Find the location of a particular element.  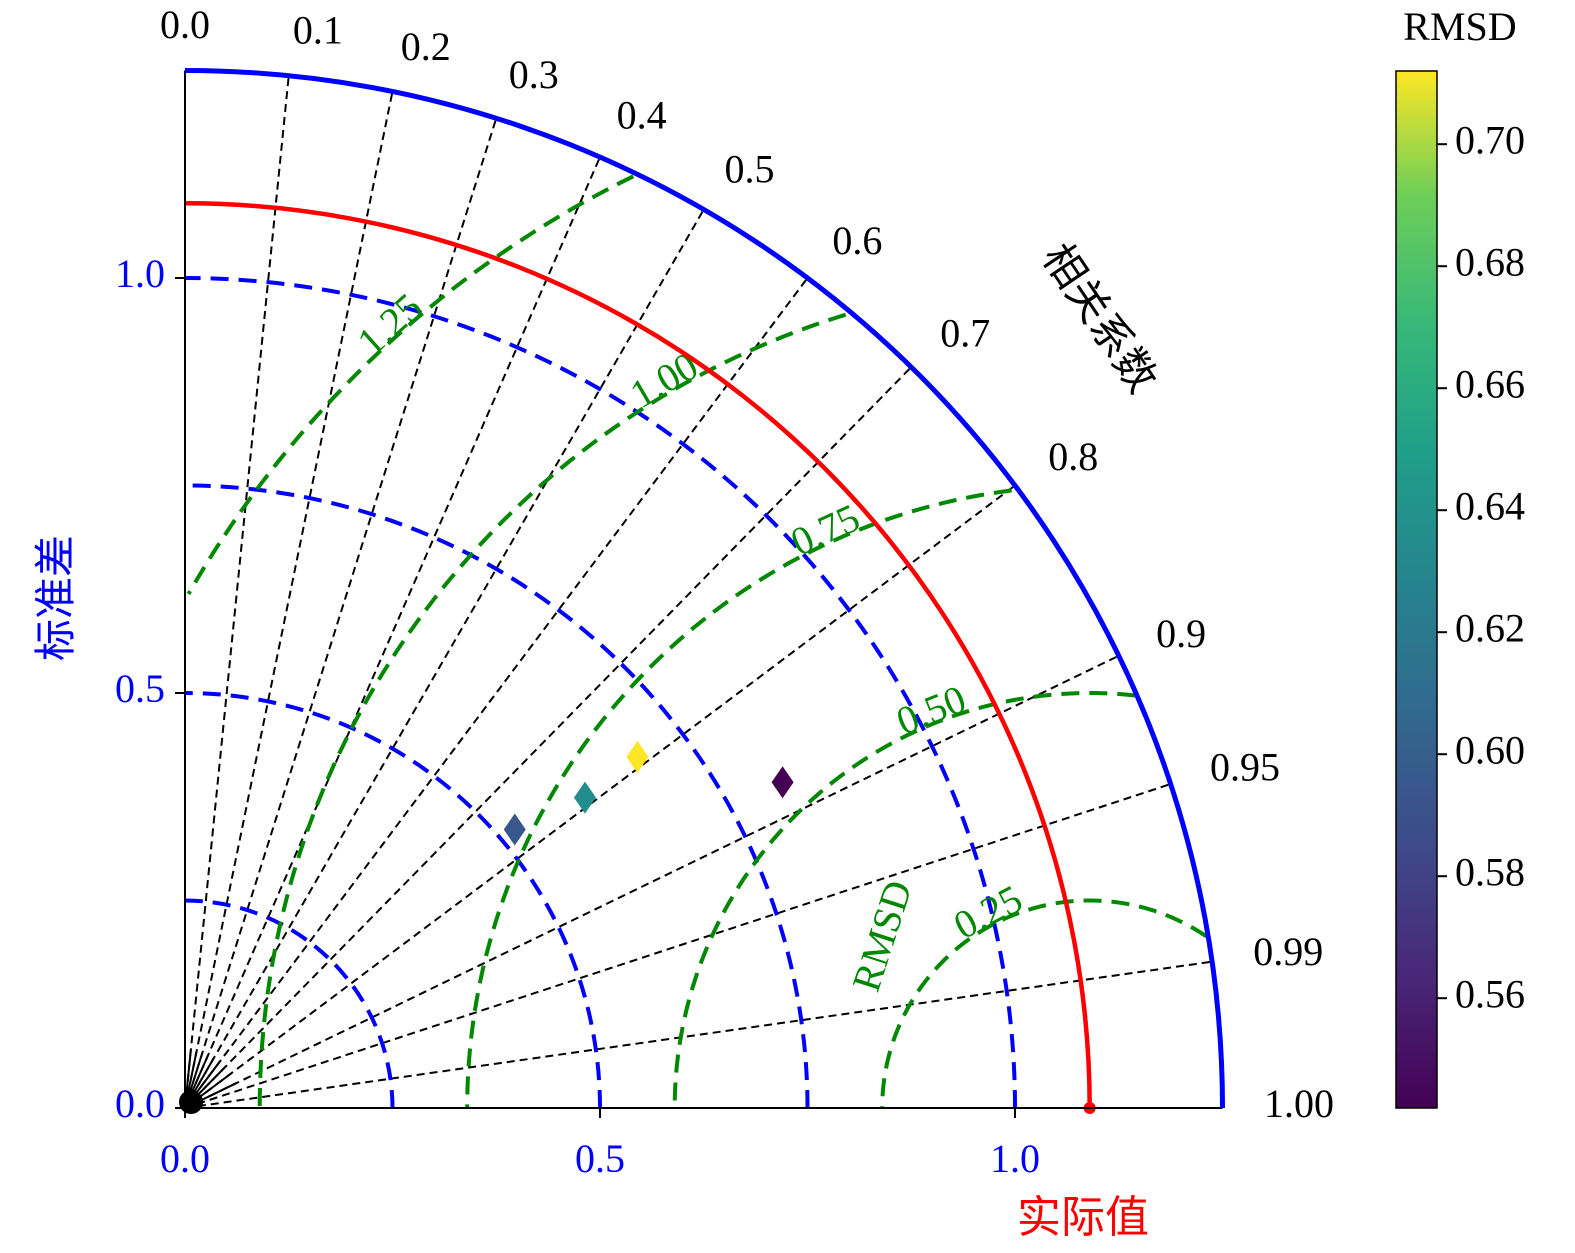

rmsd-contour-label: 0.25 is located at coordinates (987, 912).